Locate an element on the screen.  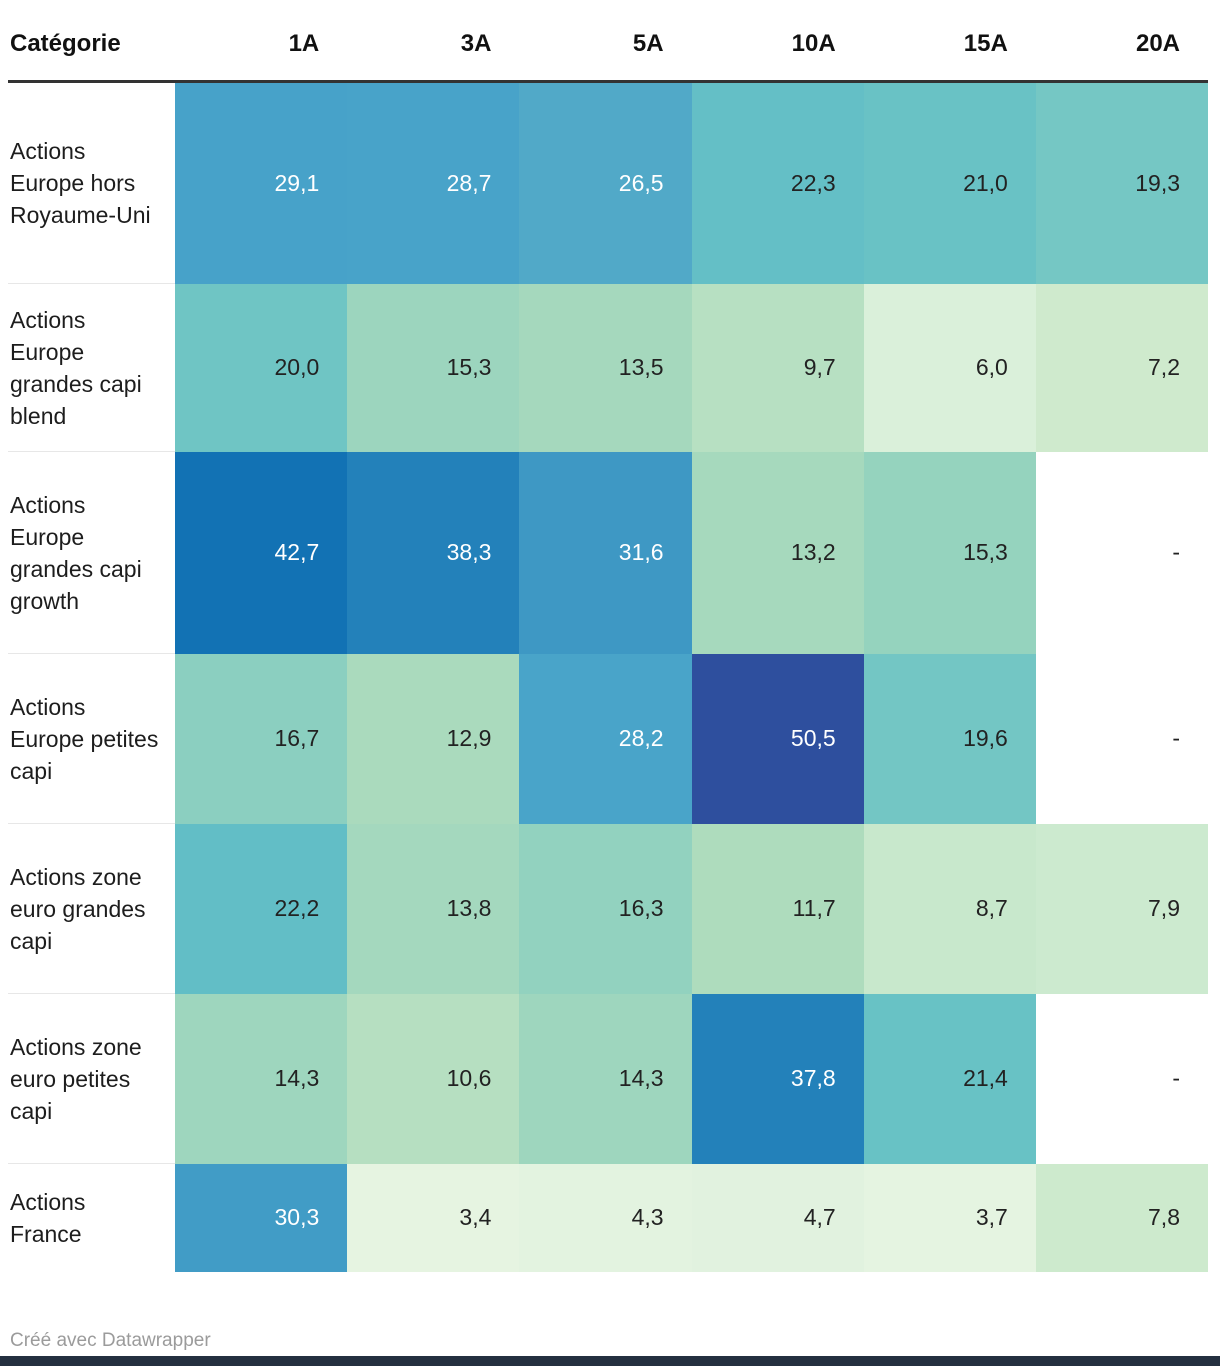
column-header-15a: 15A is located at coordinates (949, 56).